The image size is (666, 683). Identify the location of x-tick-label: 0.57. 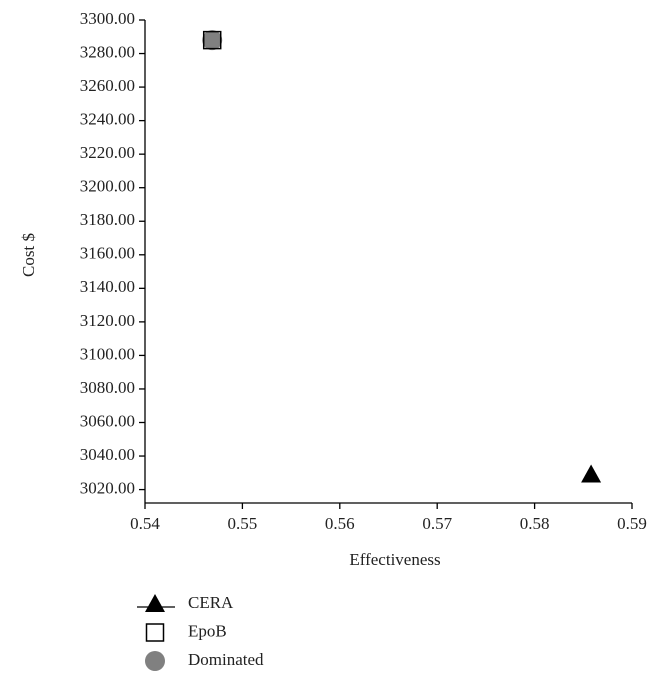
(437, 523).